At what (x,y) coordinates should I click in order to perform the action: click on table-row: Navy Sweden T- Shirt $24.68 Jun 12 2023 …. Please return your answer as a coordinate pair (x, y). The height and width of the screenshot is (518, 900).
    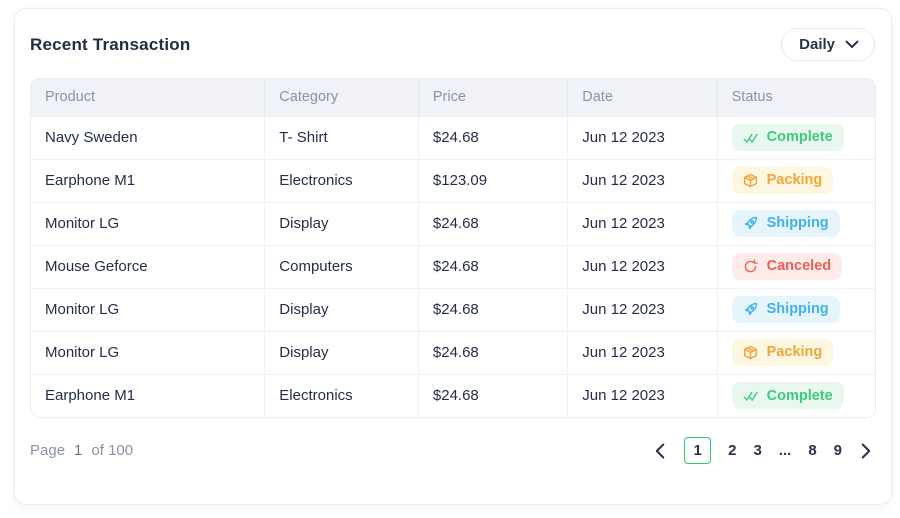
    Looking at the image, I should click on (453, 137).